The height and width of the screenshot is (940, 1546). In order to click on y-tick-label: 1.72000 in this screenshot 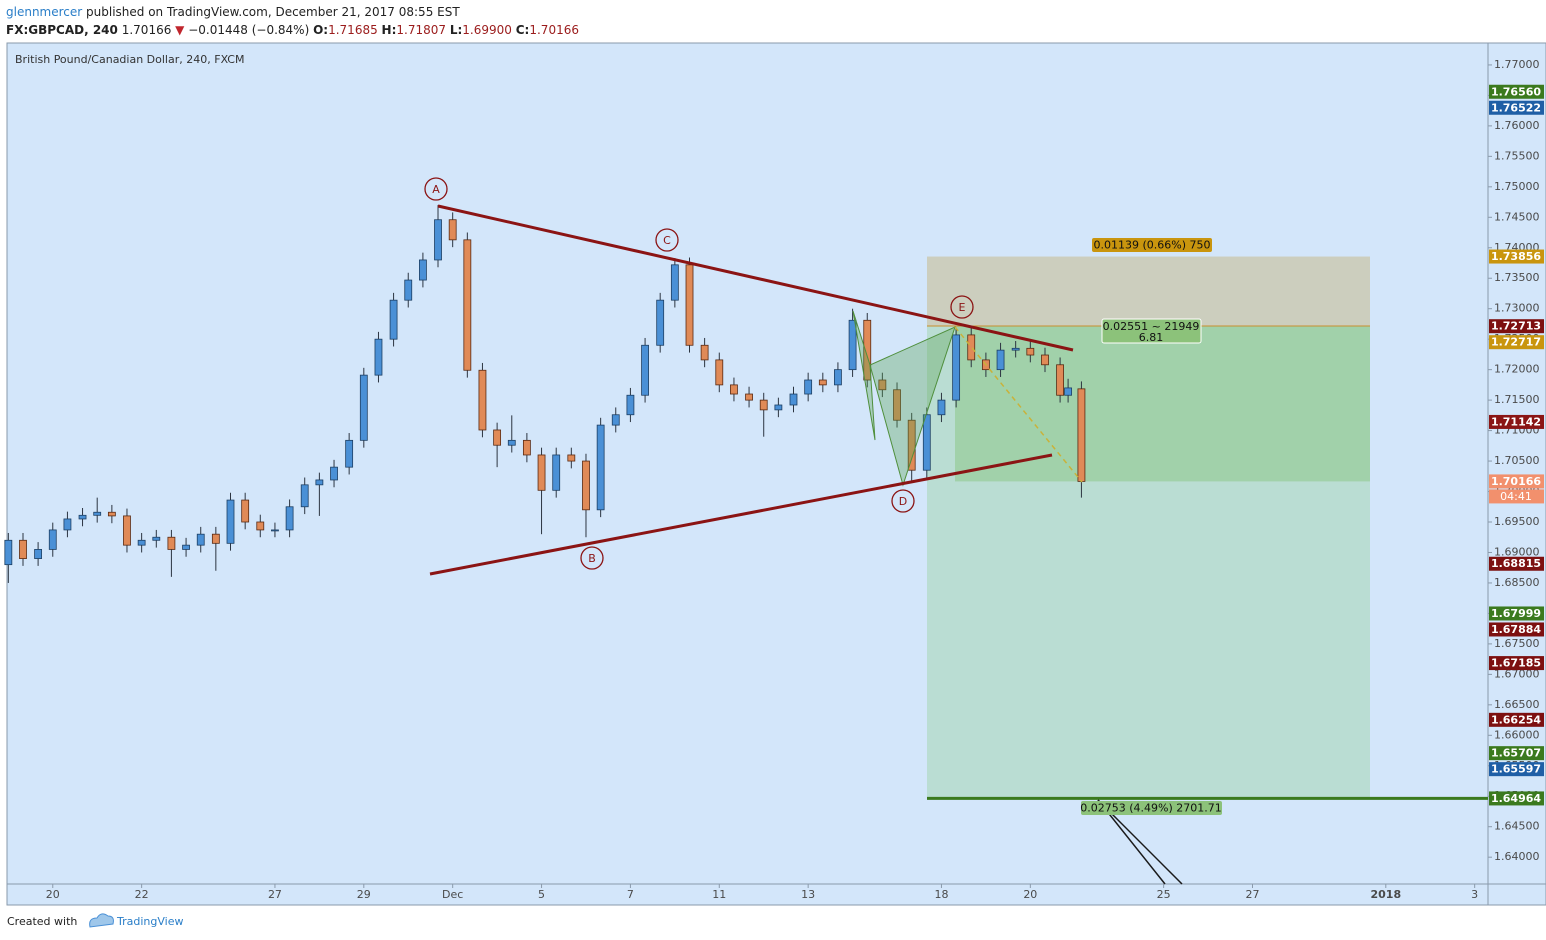, I will do `click(1517, 369)`.